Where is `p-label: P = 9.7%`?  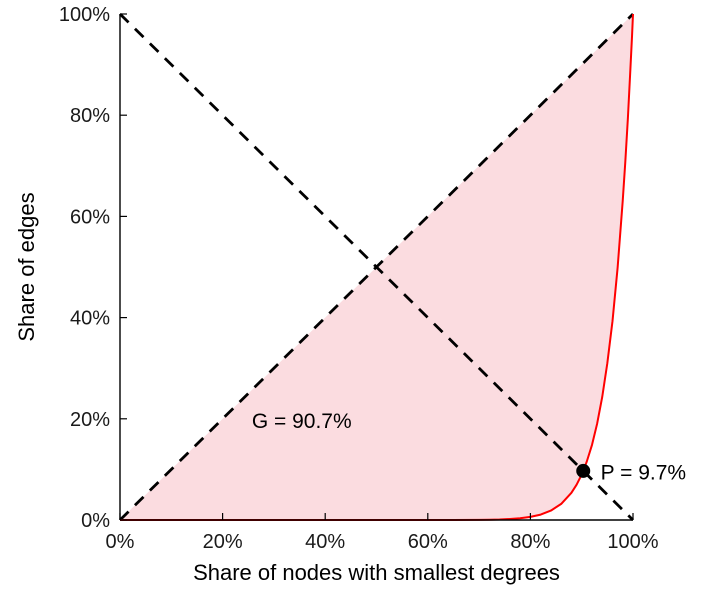
p-label: P = 9.7% is located at coordinates (643, 472).